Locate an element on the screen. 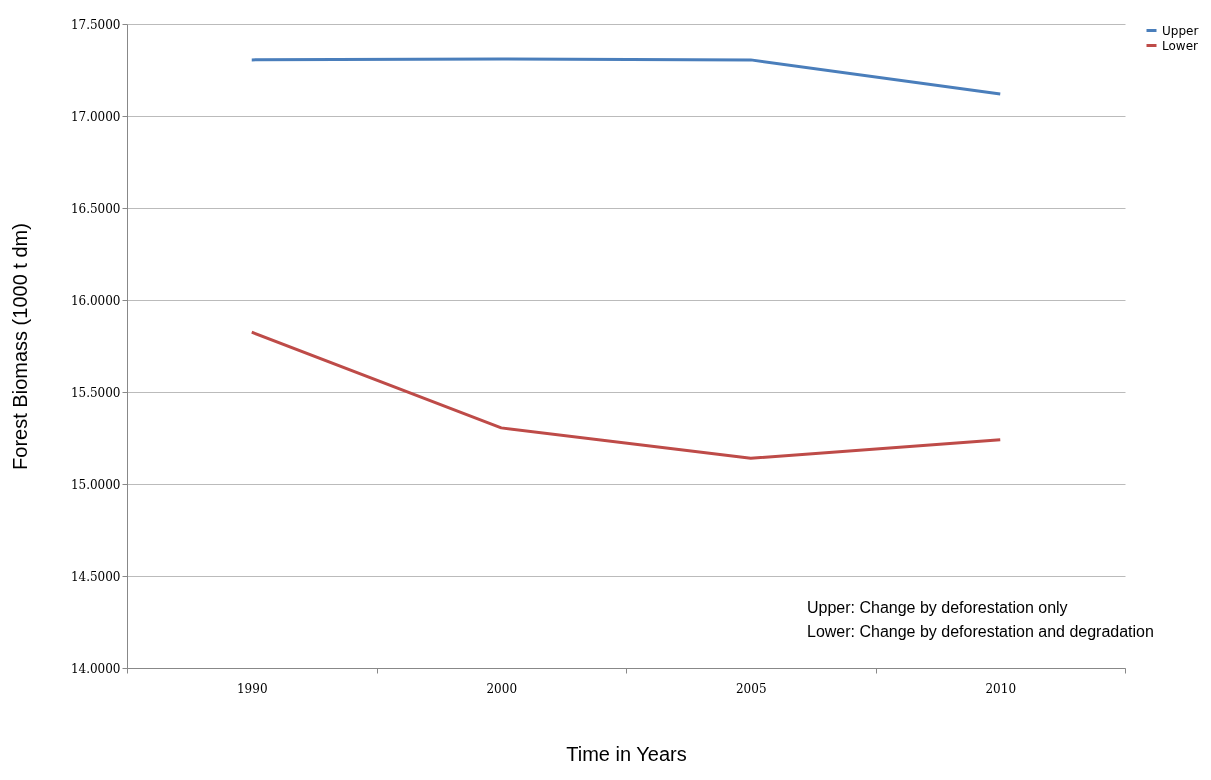 The height and width of the screenshot is (780, 1211). y-tick-label: 17.5000 is located at coordinates (95, 24).